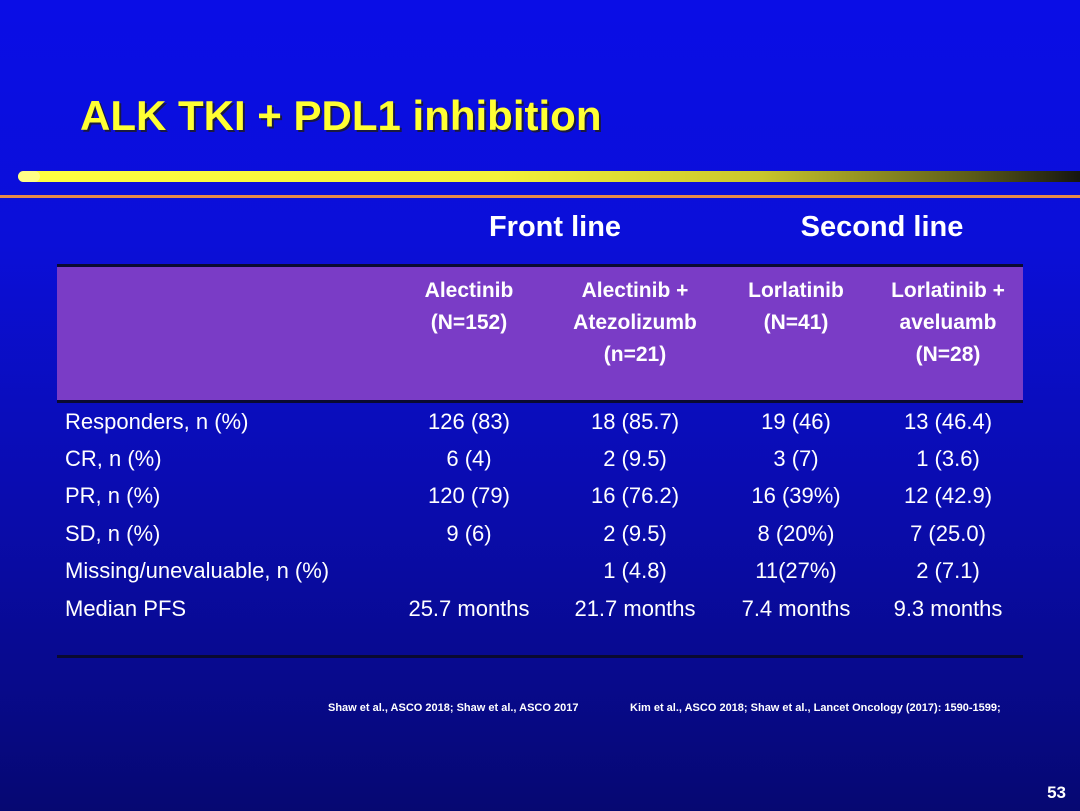 The image size is (1080, 811). What do you see at coordinates (469, 322) in the screenshot?
I see `header-line: (N=152)` at bounding box center [469, 322].